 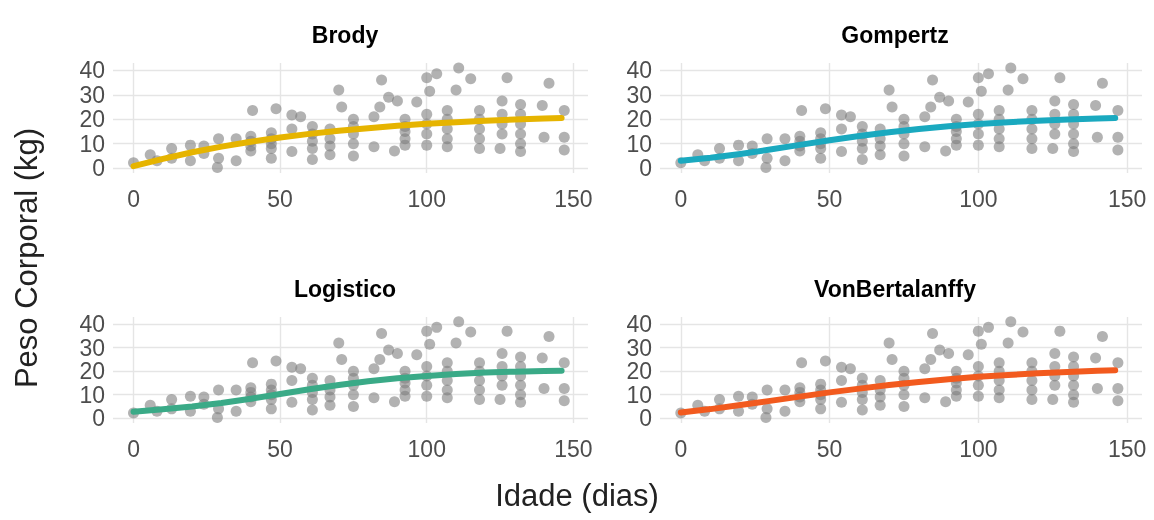 What do you see at coordinates (27, 258) in the screenshot?
I see `y-axis-title: Peso Corporal (kg)` at bounding box center [27, 258].